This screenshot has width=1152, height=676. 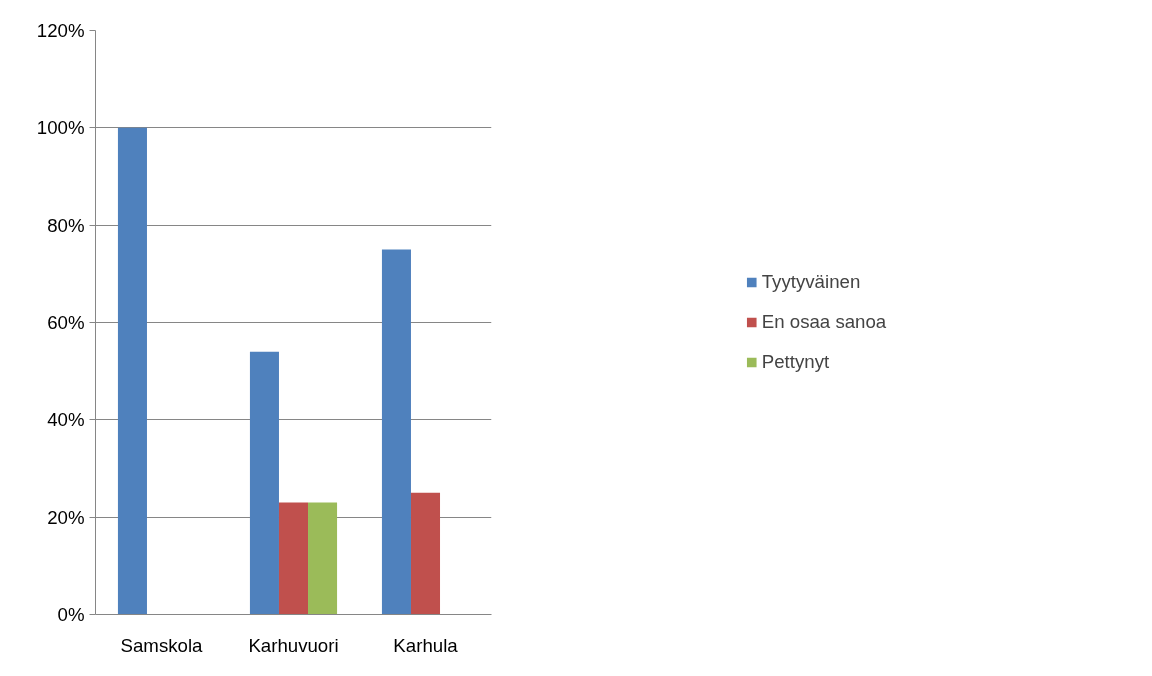 What do you see at coordinates (60, 128) in the screenshot?
I see `y-tick-label: 100%` at bounding box center [60, 128].